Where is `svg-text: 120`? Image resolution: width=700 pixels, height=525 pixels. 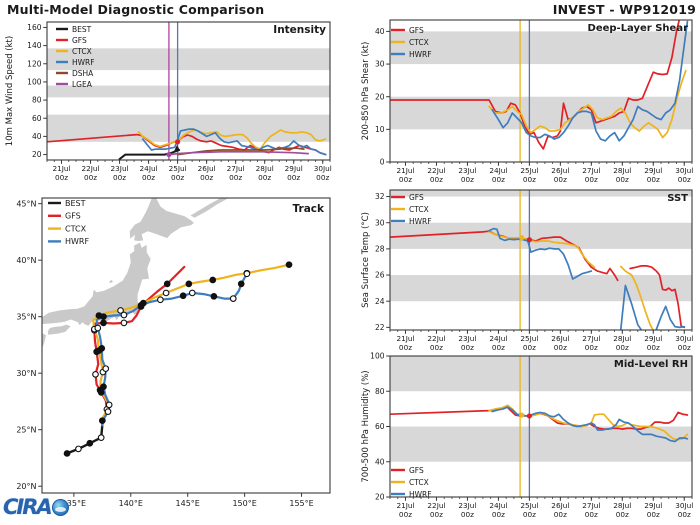
svg-text: 120 is located at coordinates (34, 63).